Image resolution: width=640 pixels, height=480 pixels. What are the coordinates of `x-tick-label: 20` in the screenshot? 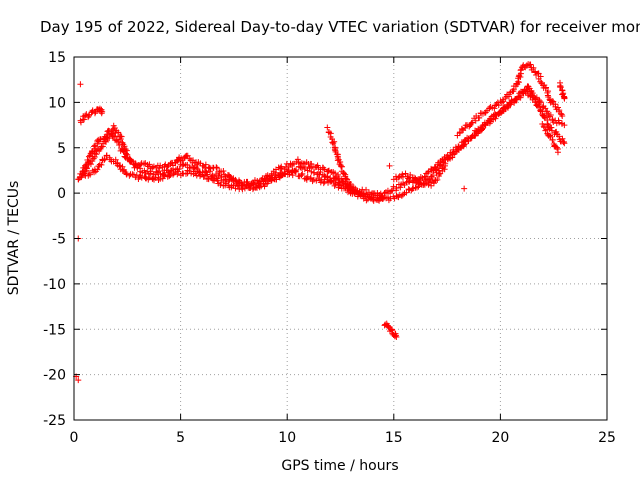 It's located at (500, 438).